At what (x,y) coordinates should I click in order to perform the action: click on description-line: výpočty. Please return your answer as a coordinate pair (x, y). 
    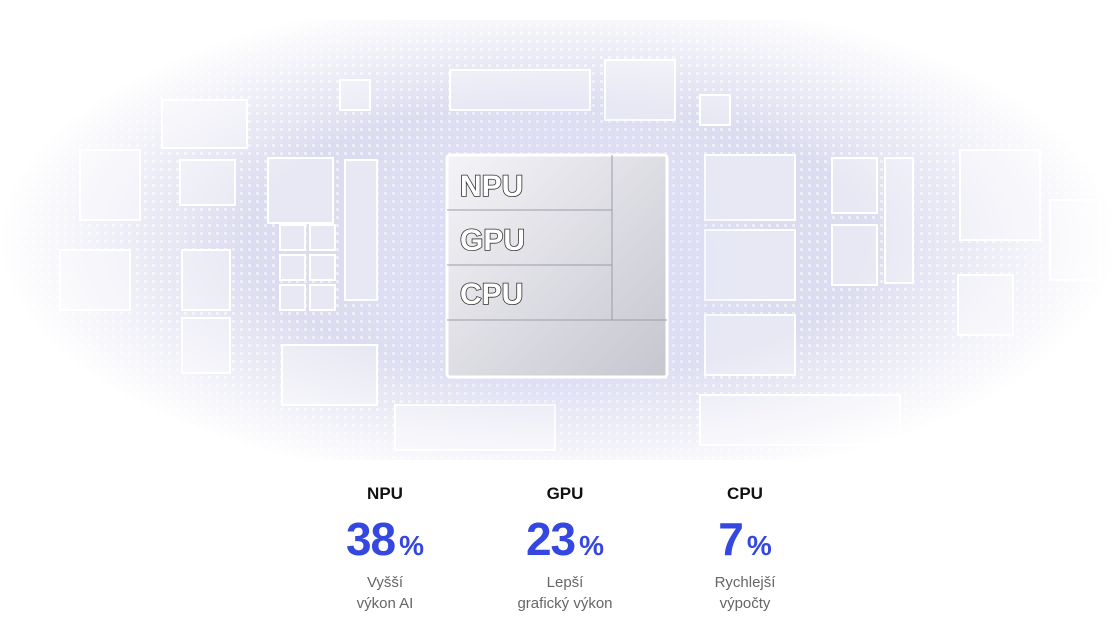
    Looking at the image, I should click on (745, 603).